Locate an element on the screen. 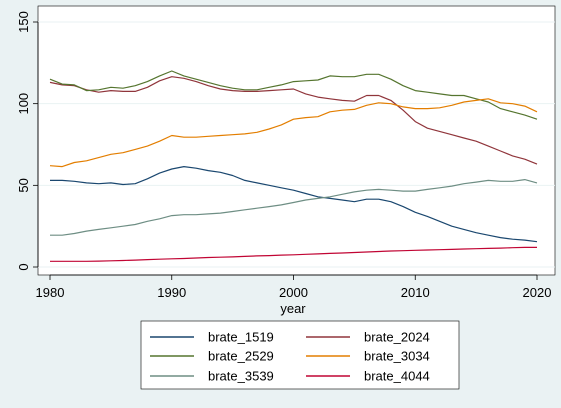 The image size is (561, 408). y-tick-label: 100 is located at coordinates (23, 104).